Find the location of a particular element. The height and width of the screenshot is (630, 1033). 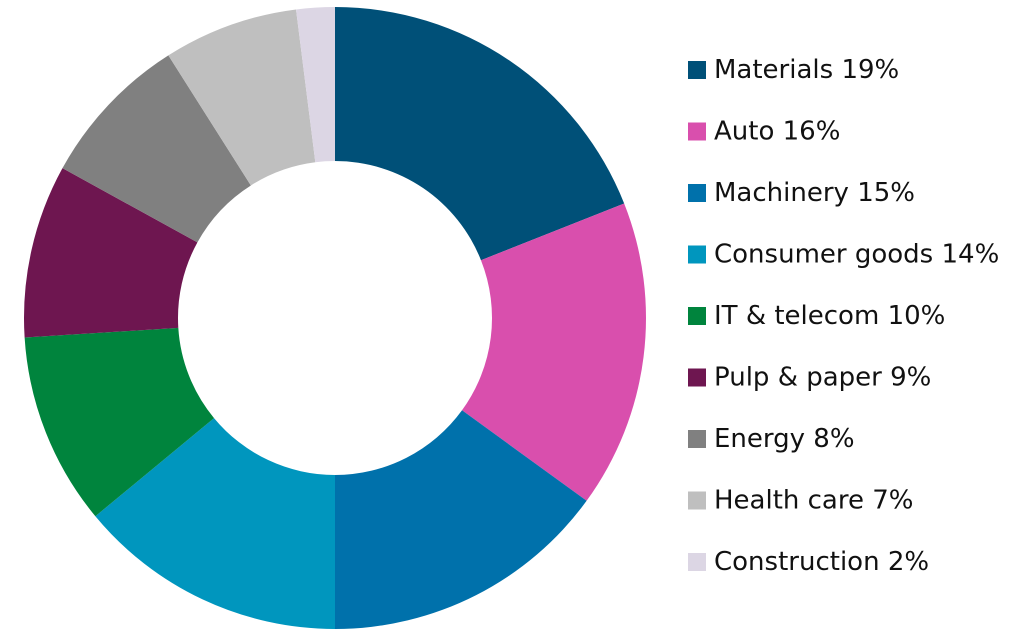

legend-name: Energy is located at coordinates (759, 439).